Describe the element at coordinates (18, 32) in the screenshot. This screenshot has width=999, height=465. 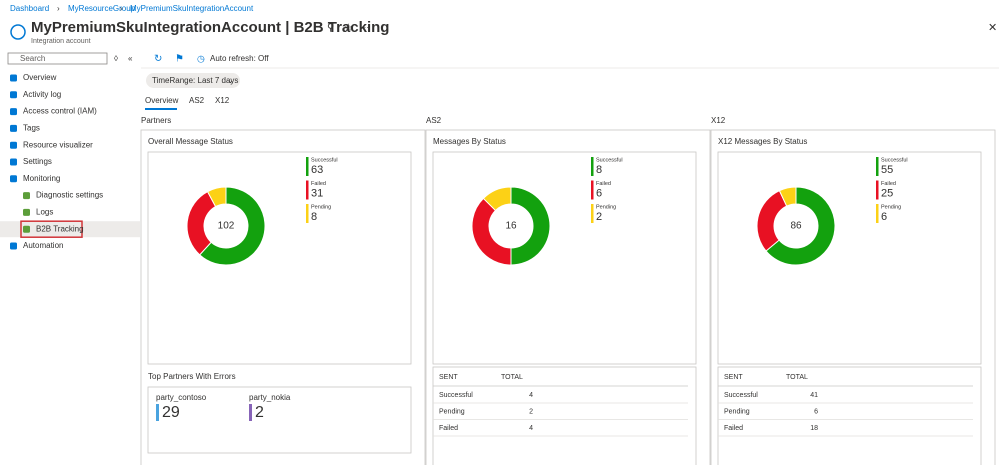
I see `resource-icon` at that location.